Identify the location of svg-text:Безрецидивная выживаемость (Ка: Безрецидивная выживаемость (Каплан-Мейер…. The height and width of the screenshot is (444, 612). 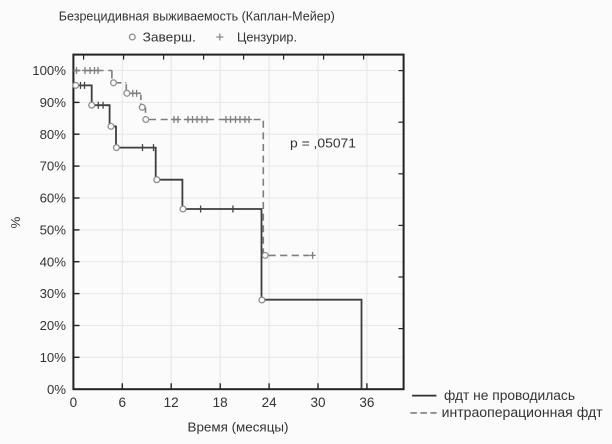
(197, 16).